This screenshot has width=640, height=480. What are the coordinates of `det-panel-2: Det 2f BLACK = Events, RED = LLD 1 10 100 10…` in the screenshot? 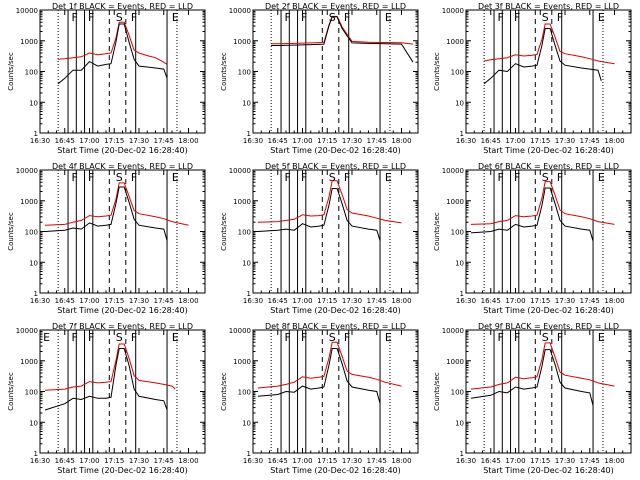 It's located at (319, 78).